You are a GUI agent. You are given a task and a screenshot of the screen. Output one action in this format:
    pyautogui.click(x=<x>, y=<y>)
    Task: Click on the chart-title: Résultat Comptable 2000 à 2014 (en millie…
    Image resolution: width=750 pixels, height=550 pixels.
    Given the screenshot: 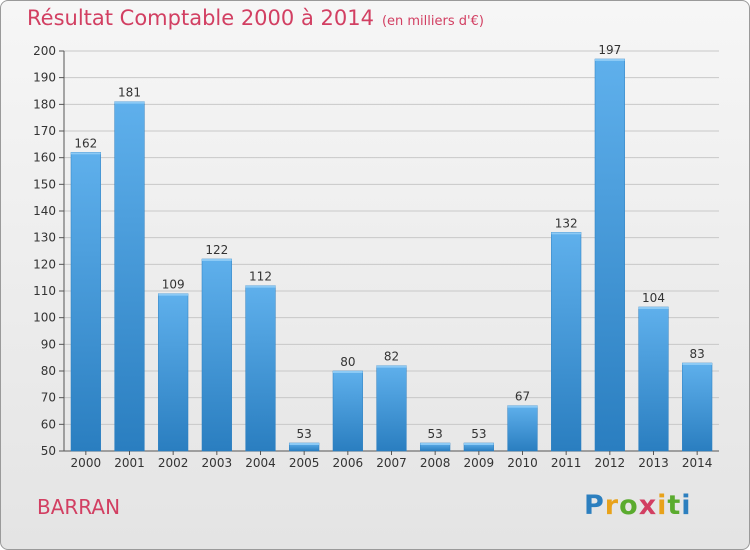 What is the action you would take?
    pyautogui.click(x=255, y=18)
    